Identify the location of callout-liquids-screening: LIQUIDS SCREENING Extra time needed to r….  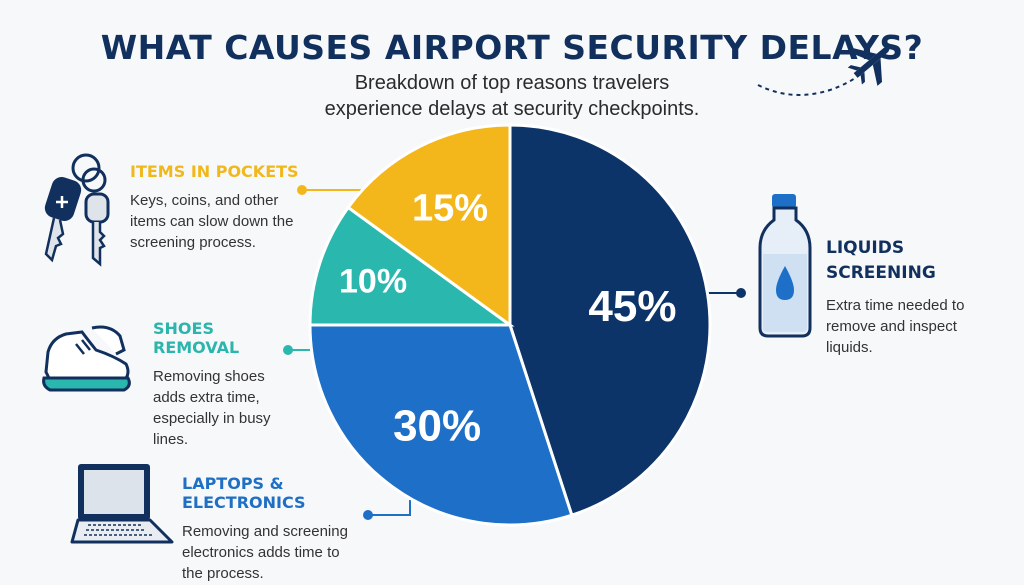
(901, 297).